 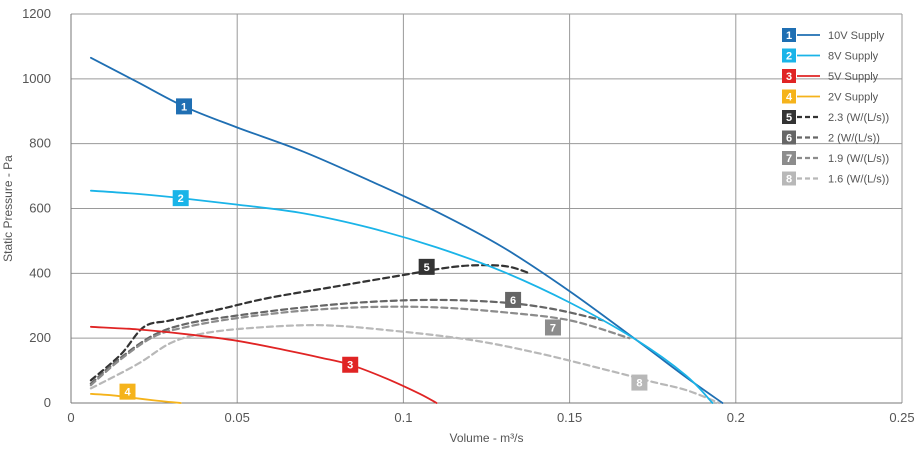 I want to click on y-tick-label: 1000, so click(x=36, y=78).